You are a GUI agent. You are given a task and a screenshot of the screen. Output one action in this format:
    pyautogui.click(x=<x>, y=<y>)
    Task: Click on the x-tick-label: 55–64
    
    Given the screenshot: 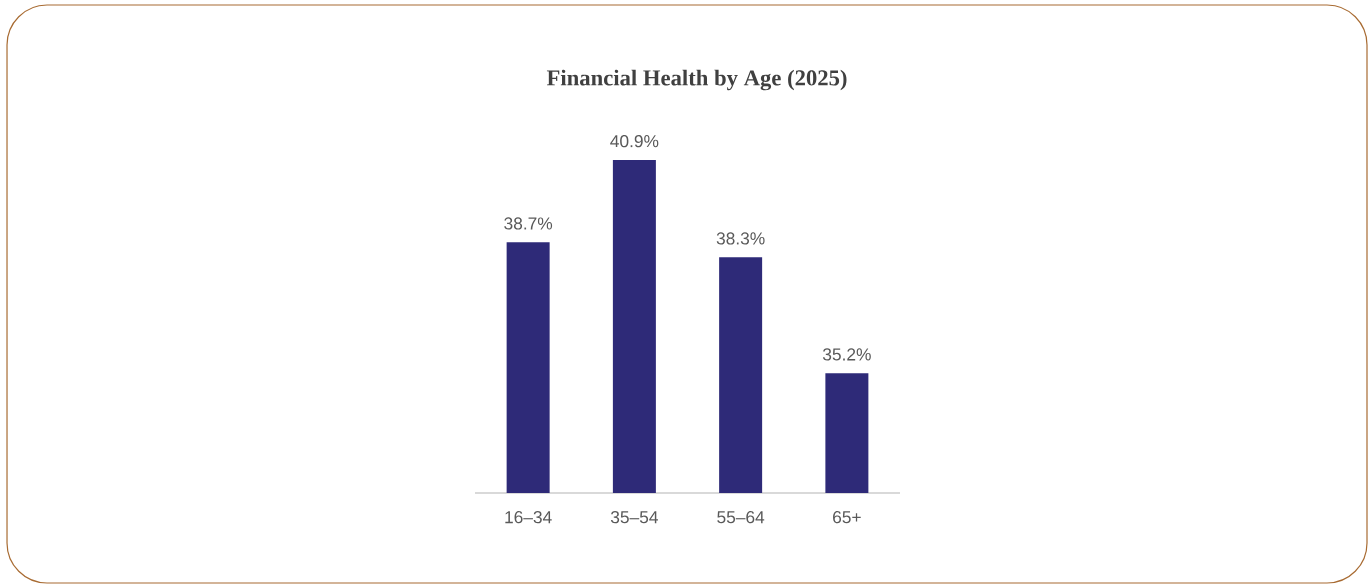 What is the action you would take?
    pyautogui.click(x=741, y=517)
    